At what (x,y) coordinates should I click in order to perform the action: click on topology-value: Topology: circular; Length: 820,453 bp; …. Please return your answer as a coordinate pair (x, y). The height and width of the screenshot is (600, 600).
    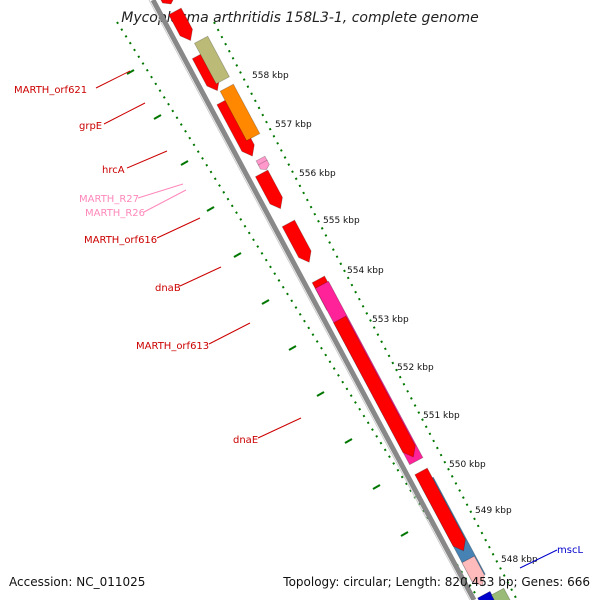
    Looking at the image, I should click on (436, 582).